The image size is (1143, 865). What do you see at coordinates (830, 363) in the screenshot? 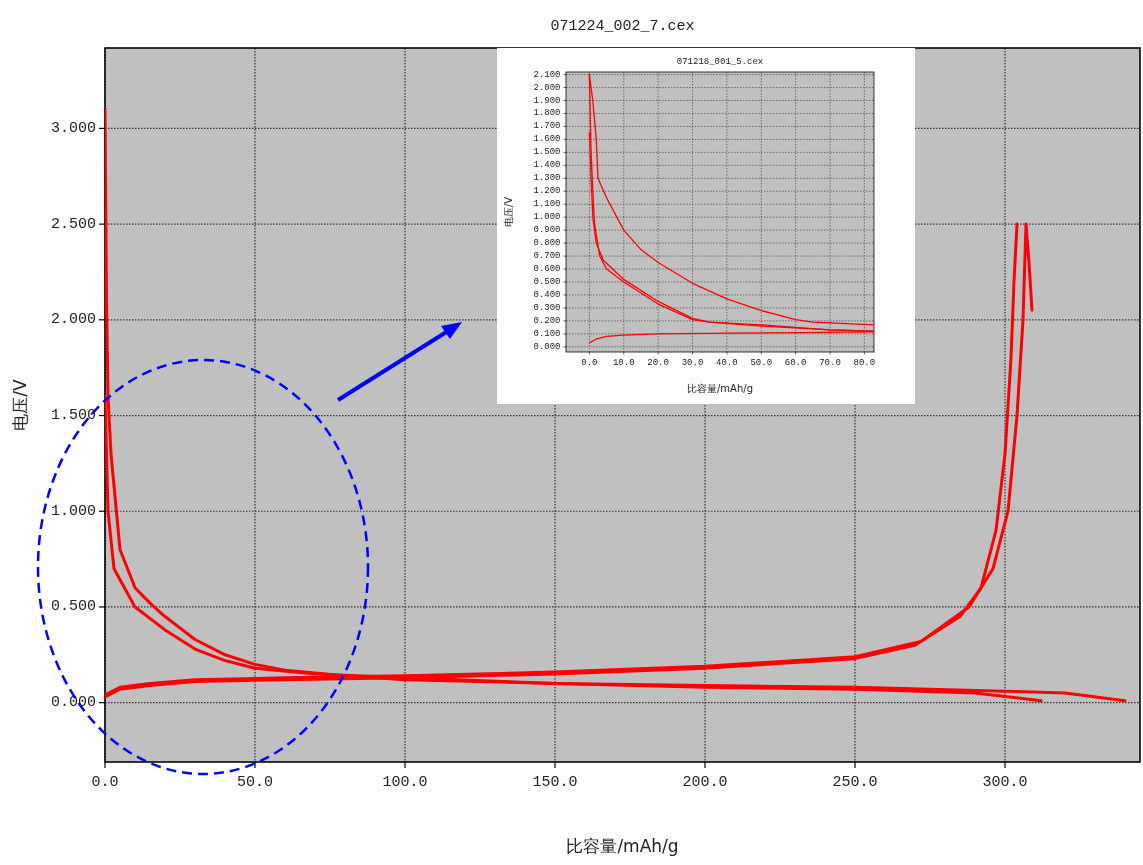
I see `x-tick-label: 70.0` at bounding box center [830, 363].